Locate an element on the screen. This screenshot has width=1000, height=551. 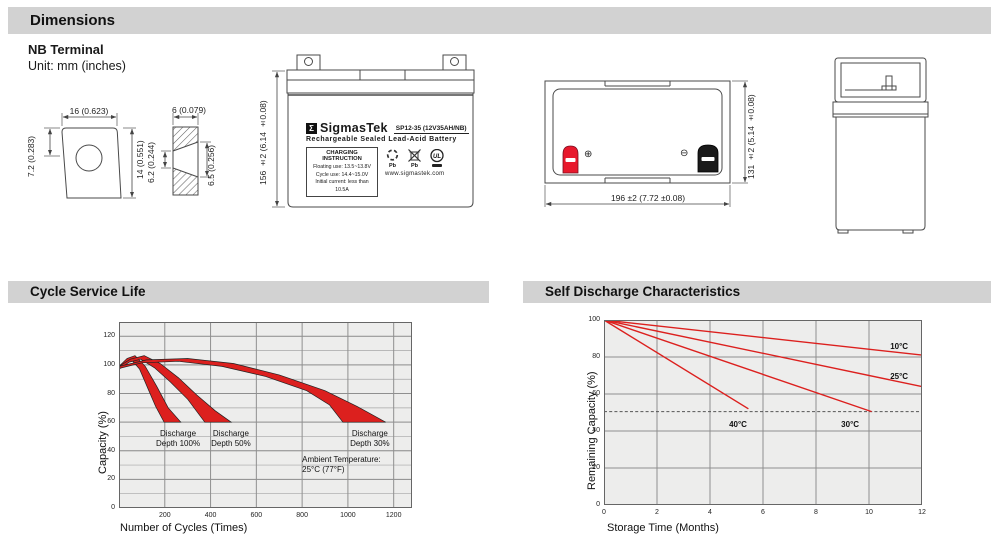
tick-label: 120 is located at coordinates (109, 336).